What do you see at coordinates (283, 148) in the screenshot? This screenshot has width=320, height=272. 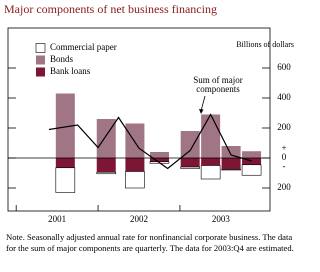 I see `sign-label: +` at bounding box center [283, 148].